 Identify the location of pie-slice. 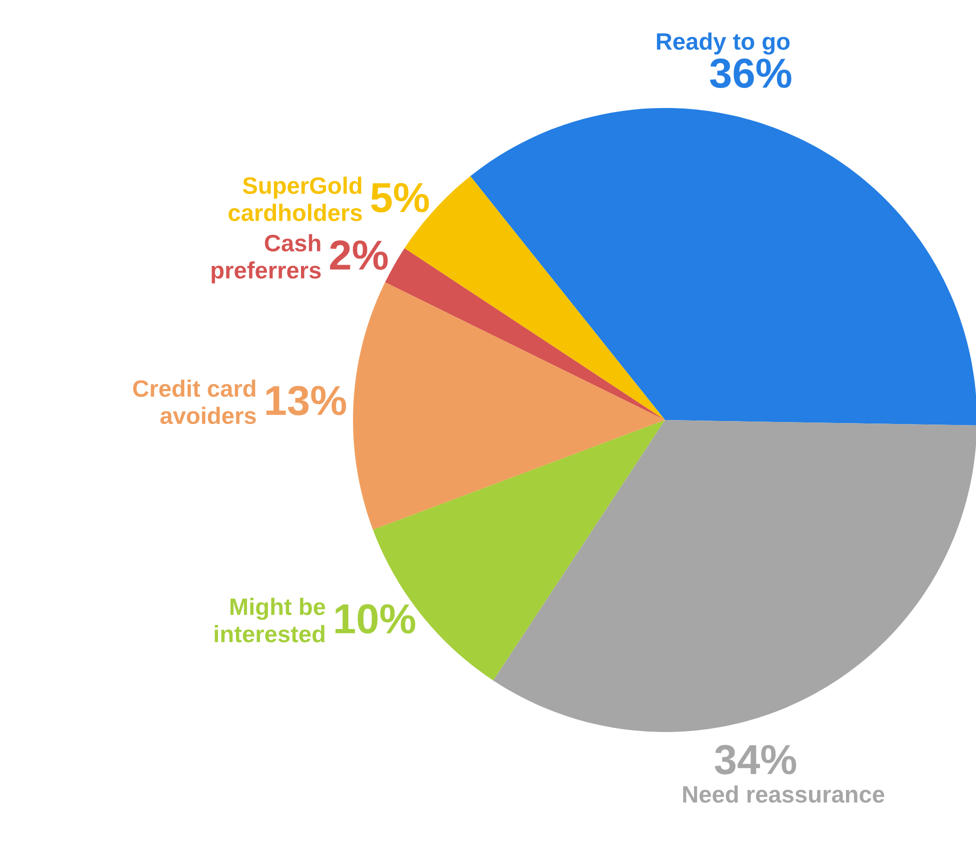
(509, 406).